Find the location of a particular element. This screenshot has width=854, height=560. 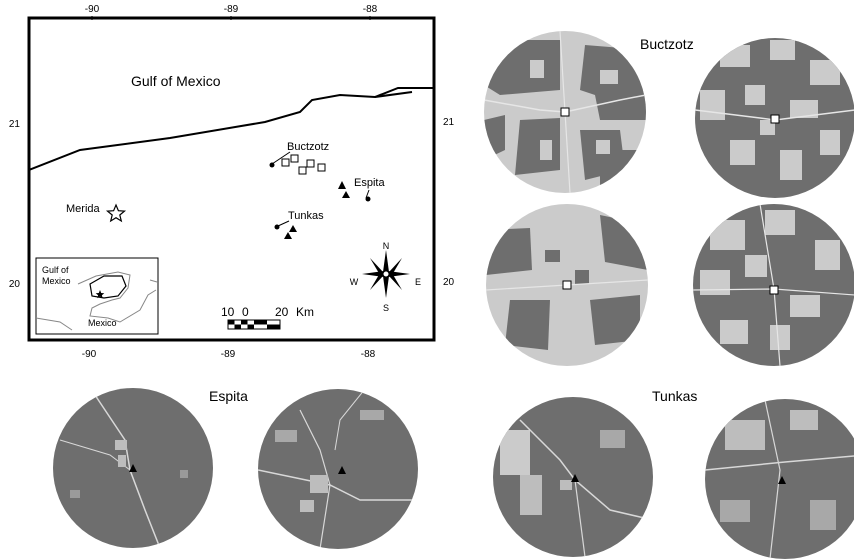

inset-gulf-label: Mexico is located at coordinates (56, 281).